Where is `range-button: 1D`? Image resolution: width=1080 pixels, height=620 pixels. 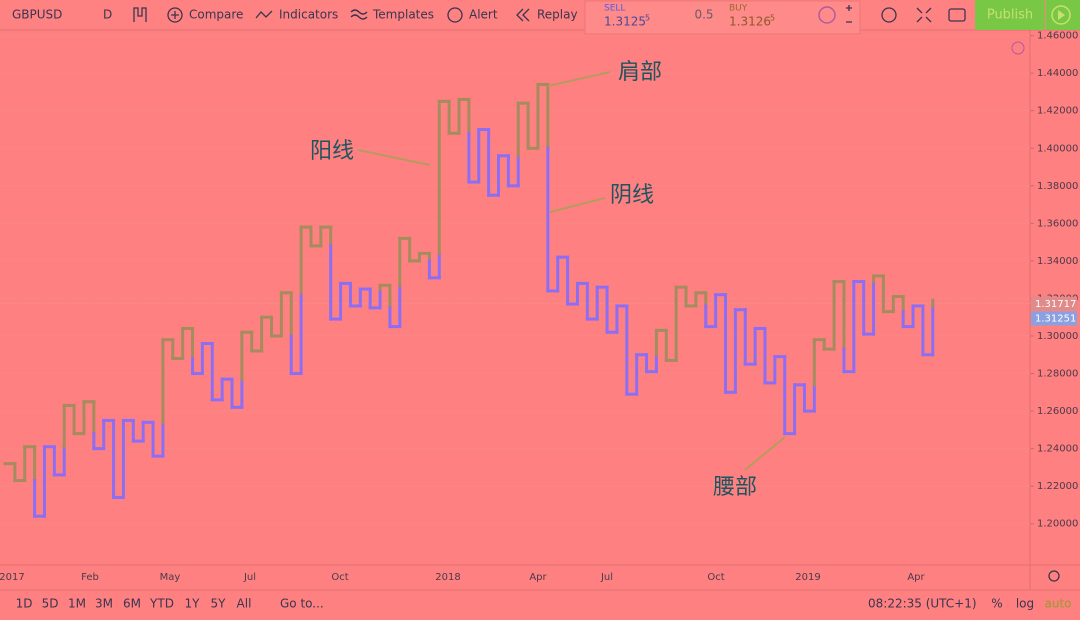
range-button: 1D is located at coordinates (24, 604).